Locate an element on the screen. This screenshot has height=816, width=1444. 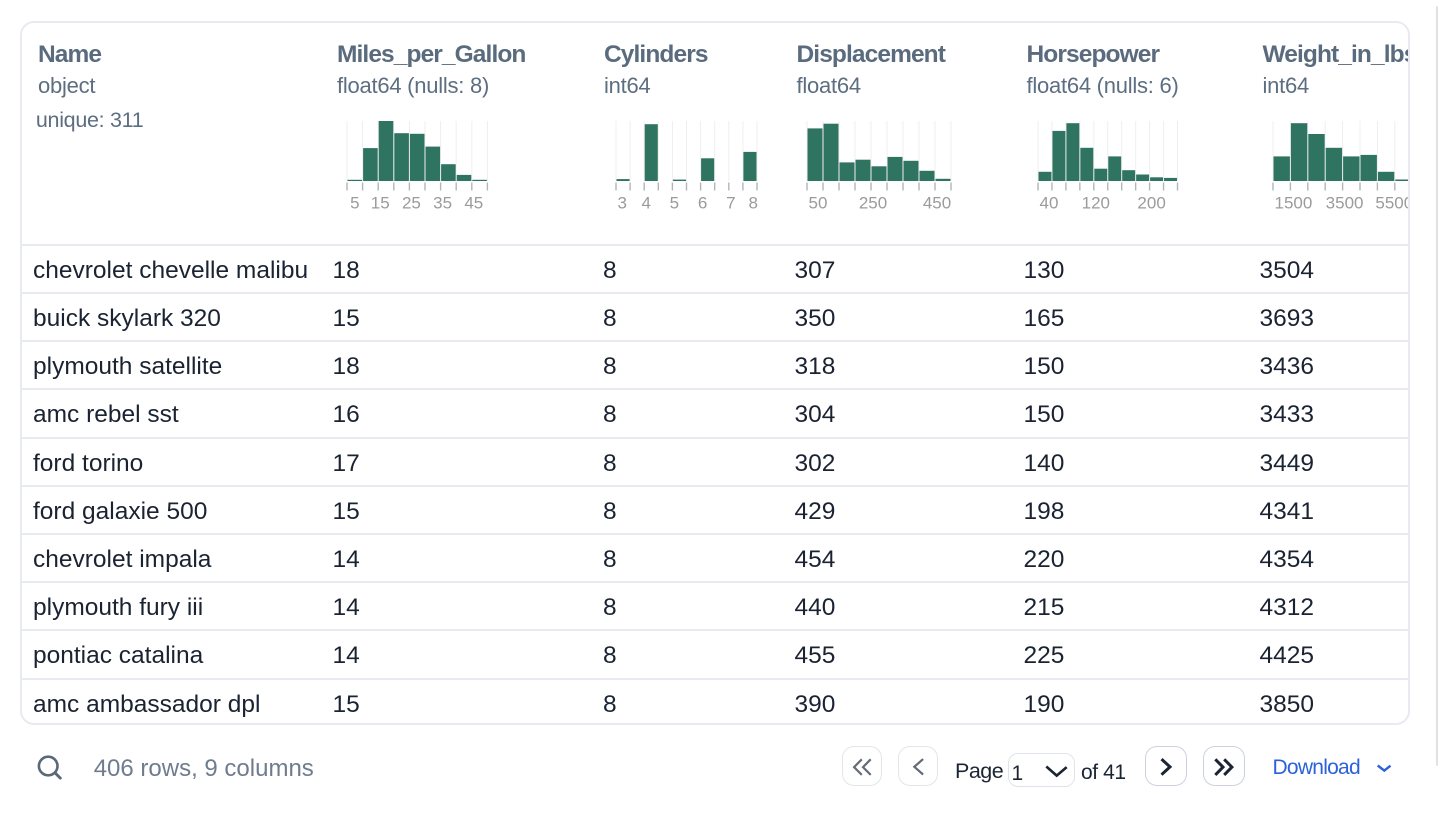
svg-text: 450 is located at coordinates (937, 202).